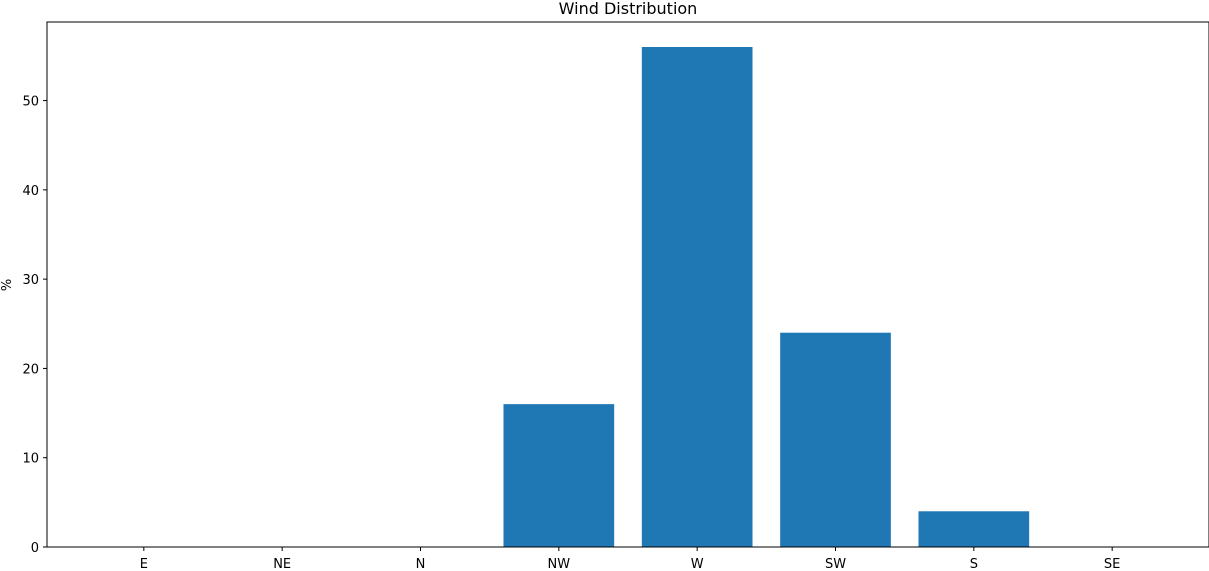 Image resolution: width=1209 pixels, height=571 pixels. Describe the element at coordinates (35, 548) in the screenshot. I see `y-tick-label-0: 0` at that location.